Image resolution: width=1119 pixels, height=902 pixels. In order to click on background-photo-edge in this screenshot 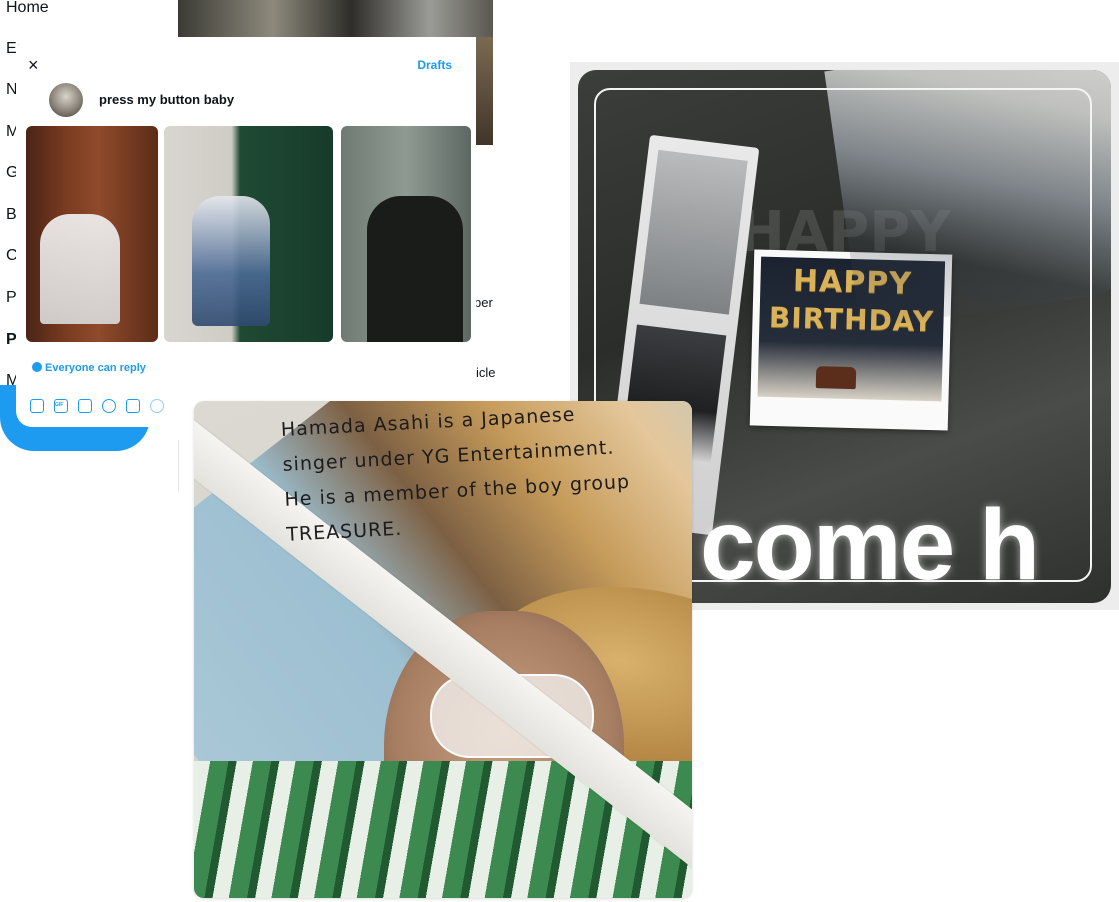, I will do `click(484, 91)`.